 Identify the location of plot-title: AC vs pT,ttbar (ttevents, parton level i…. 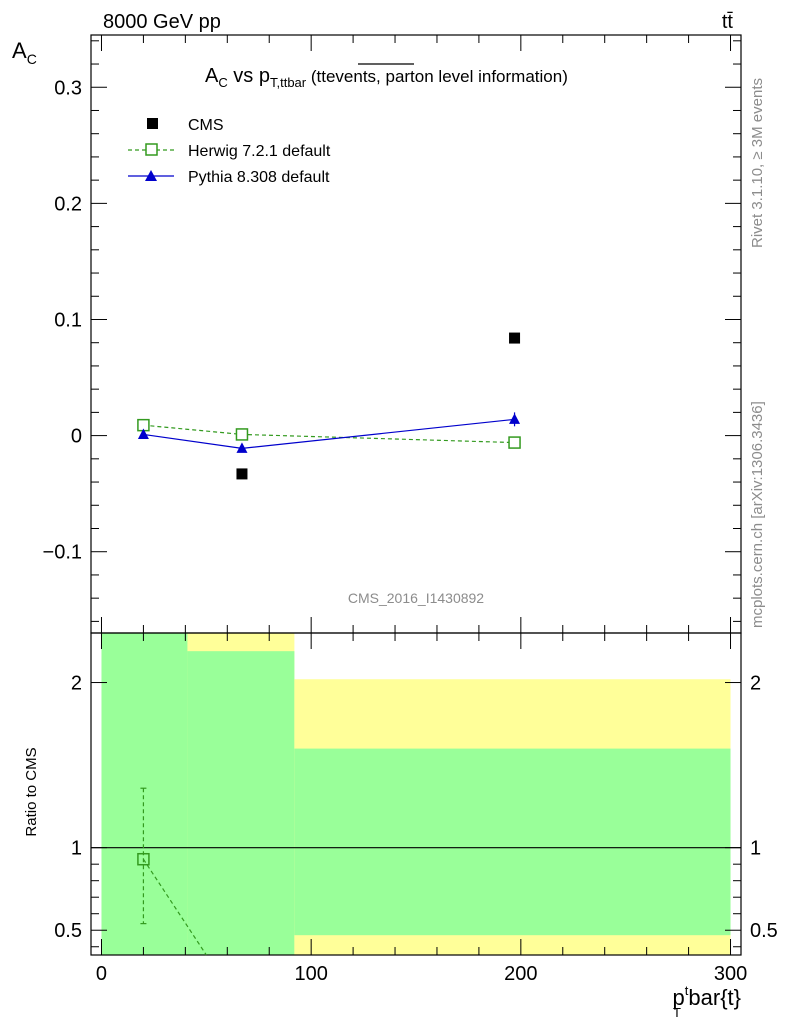
(386, 76).